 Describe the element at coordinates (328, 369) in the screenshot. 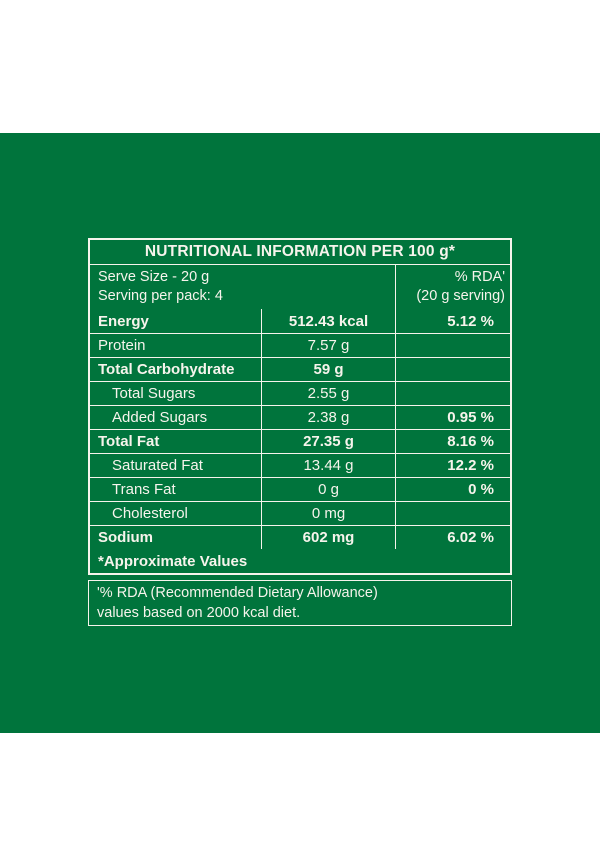

I see `amount-value: 59 g` at that location.